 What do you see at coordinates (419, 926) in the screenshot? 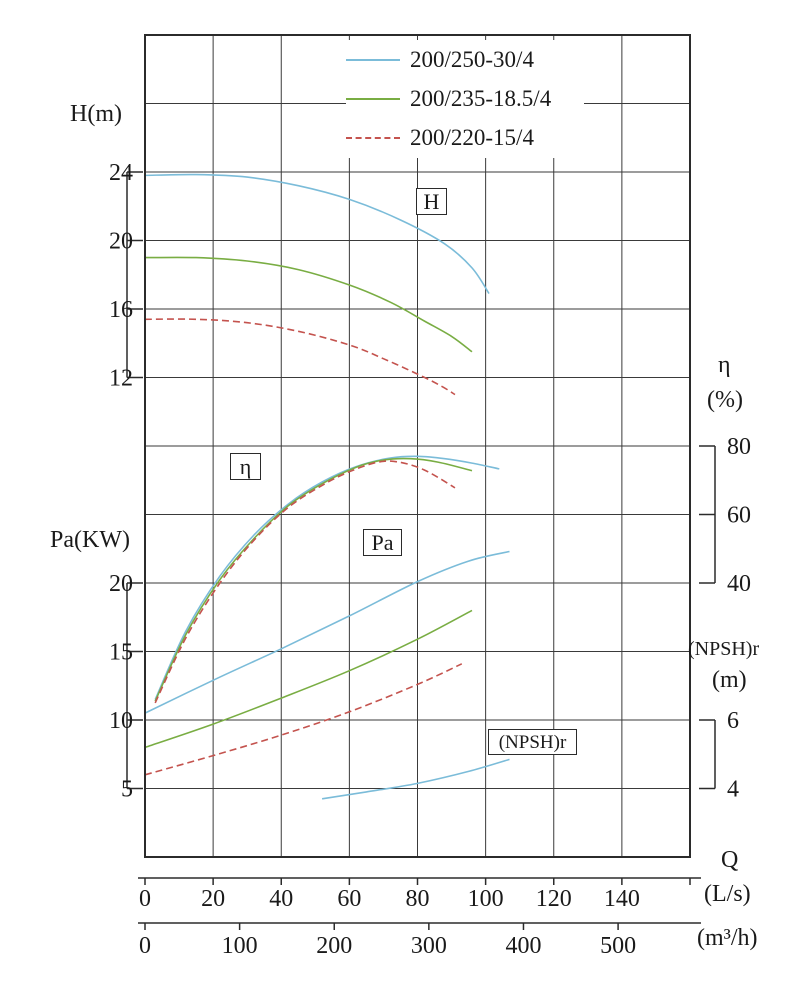
I see `q-axis-m3h` at bounding box center [419, 926].